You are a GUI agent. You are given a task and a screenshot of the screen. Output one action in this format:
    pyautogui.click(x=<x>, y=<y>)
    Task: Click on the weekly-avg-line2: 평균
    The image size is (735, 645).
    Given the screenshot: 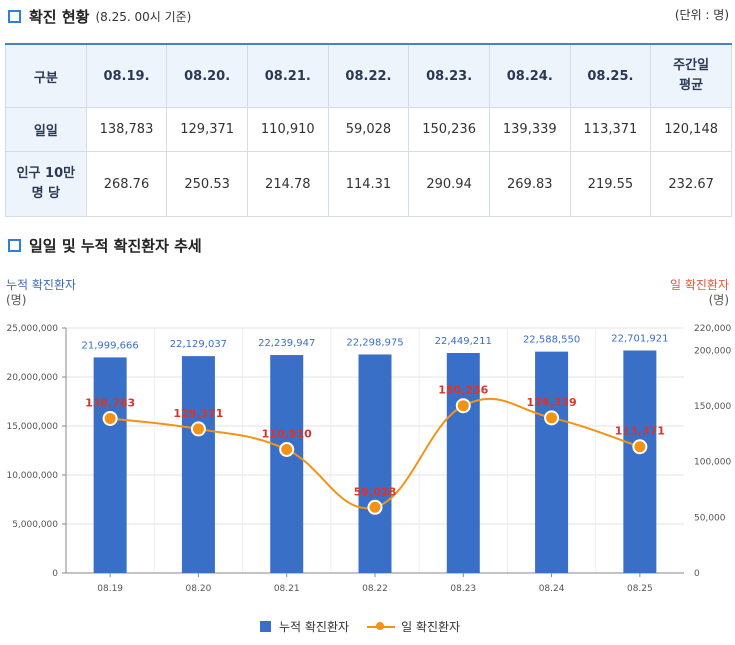 What is the action you would take?
    pyautogui.click(x=691, y=85)
    